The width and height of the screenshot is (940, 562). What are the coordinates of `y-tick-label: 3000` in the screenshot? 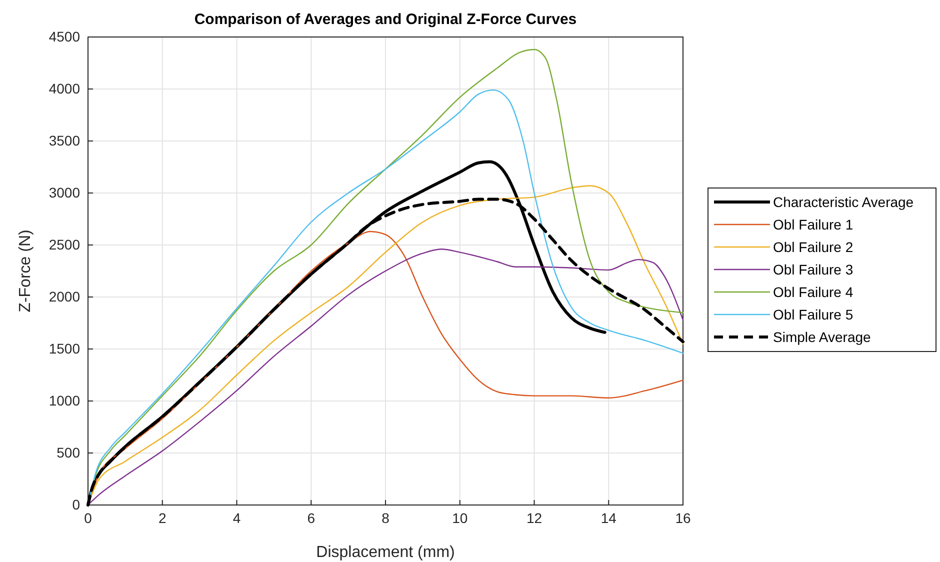 It's located at (64, 192).